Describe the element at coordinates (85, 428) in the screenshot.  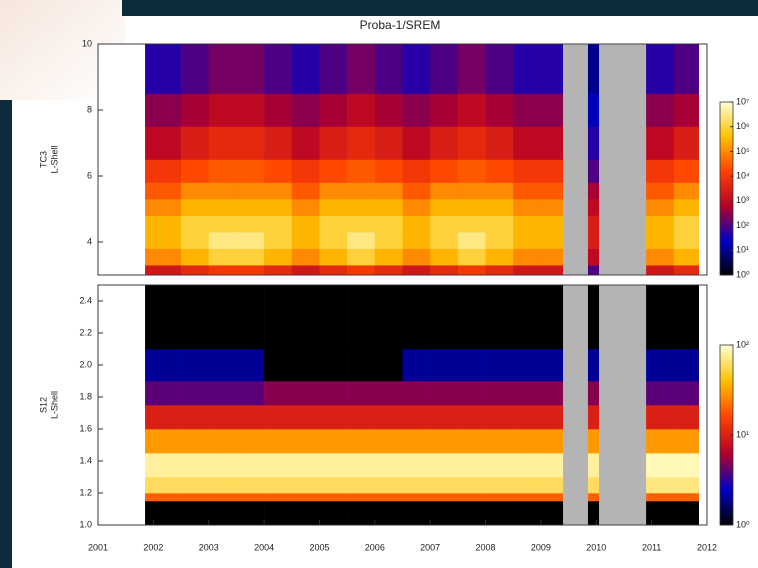
I see `y-tick-label: 1.6` at that location.